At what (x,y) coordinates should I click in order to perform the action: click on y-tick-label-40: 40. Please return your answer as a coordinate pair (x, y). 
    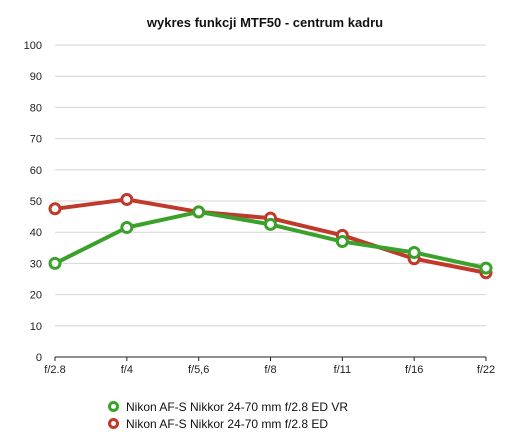
    Looking at the image, I should click on (36, 233).